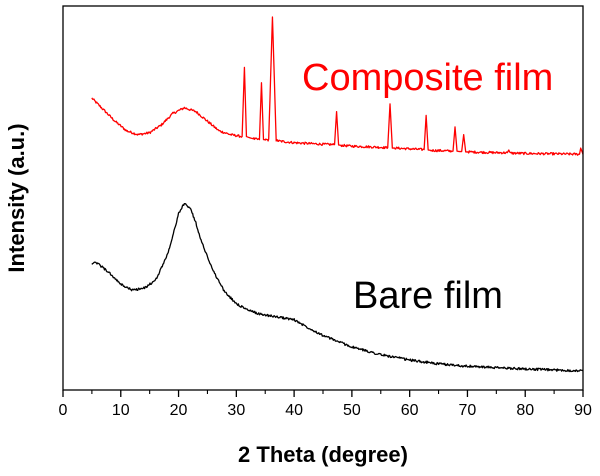  I want to click on x-tick-label: 40, so click(294, 410).